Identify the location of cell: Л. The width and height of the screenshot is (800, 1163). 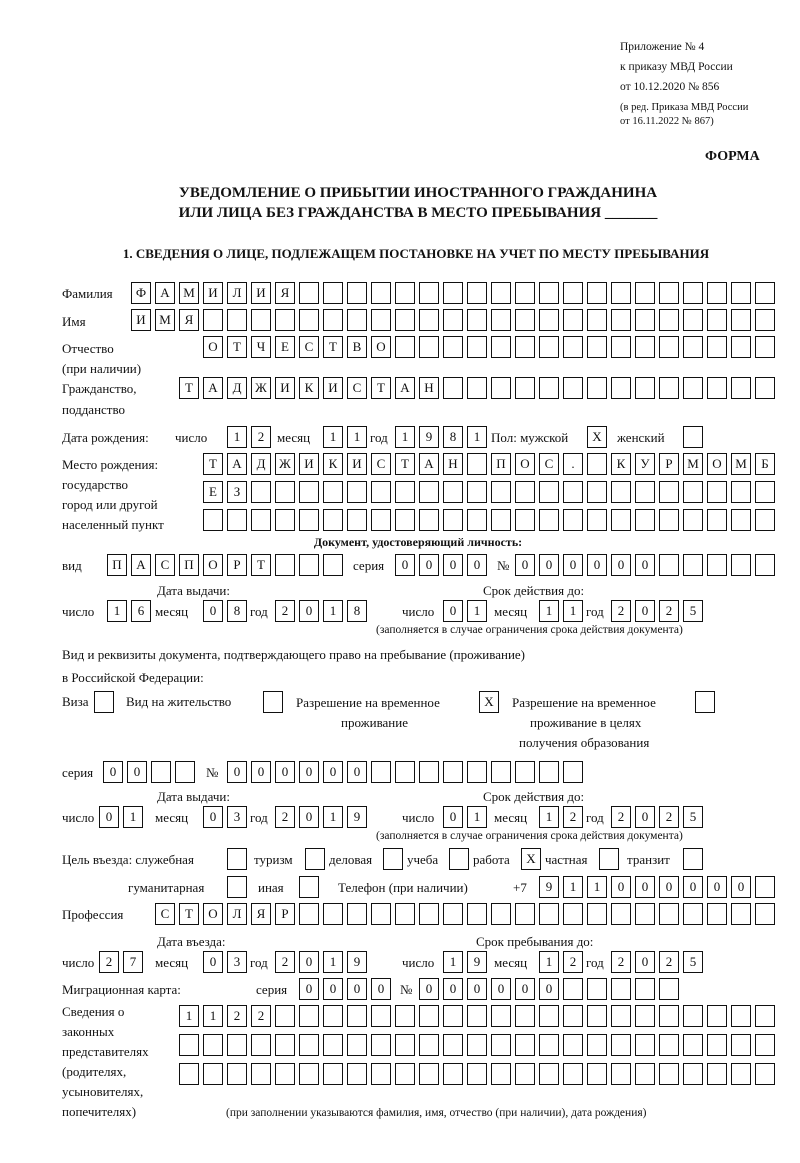
(237, 293).